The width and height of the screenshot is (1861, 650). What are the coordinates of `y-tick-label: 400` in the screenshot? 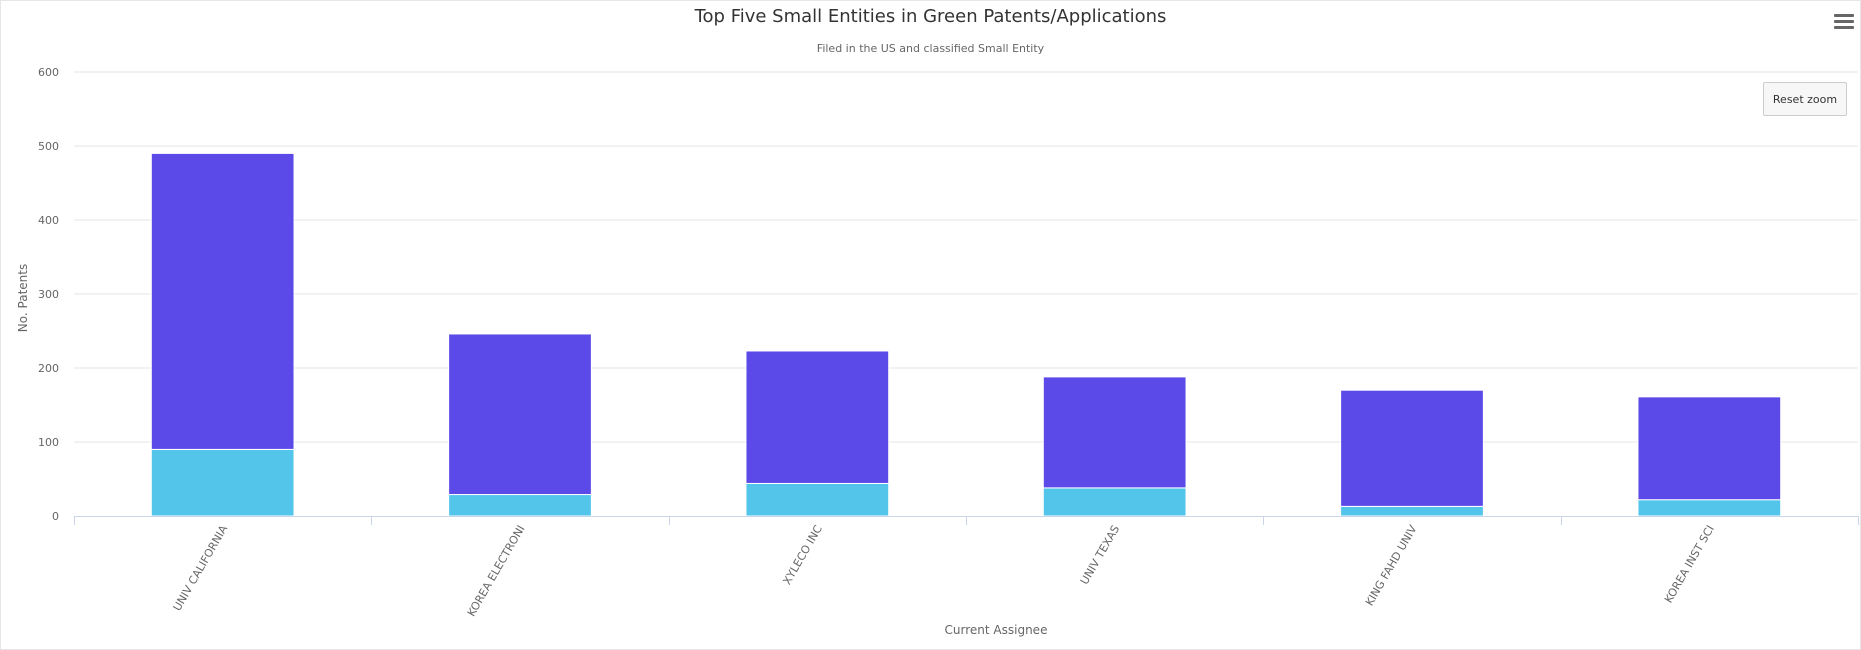 It's located at (48, 220).